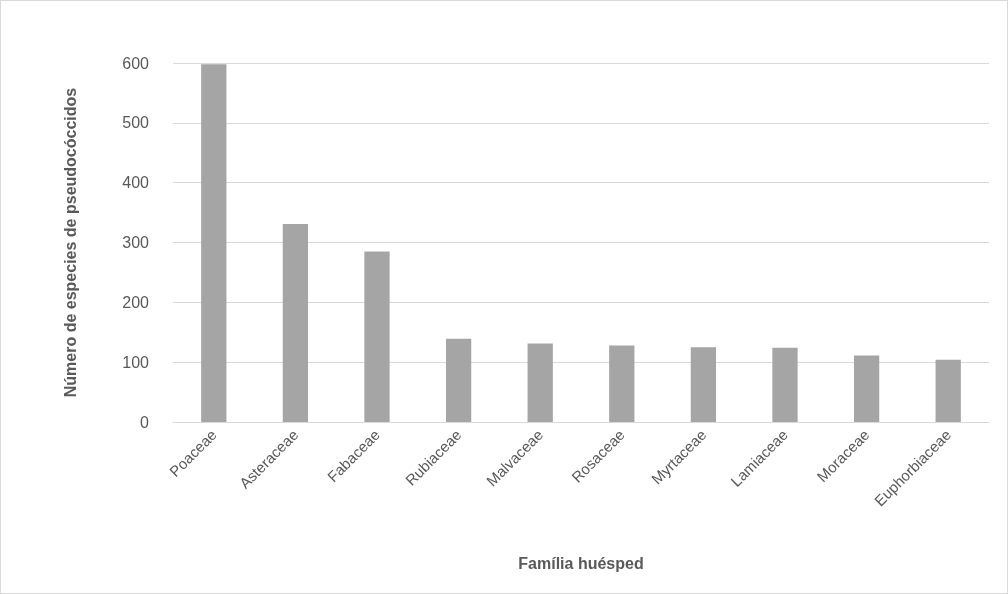  What do you see at coordinates (70, 242) in the screenshot?
I see `y-axis-title: Número de especies de pseudocóccidos` at bounding box center [70, 242].